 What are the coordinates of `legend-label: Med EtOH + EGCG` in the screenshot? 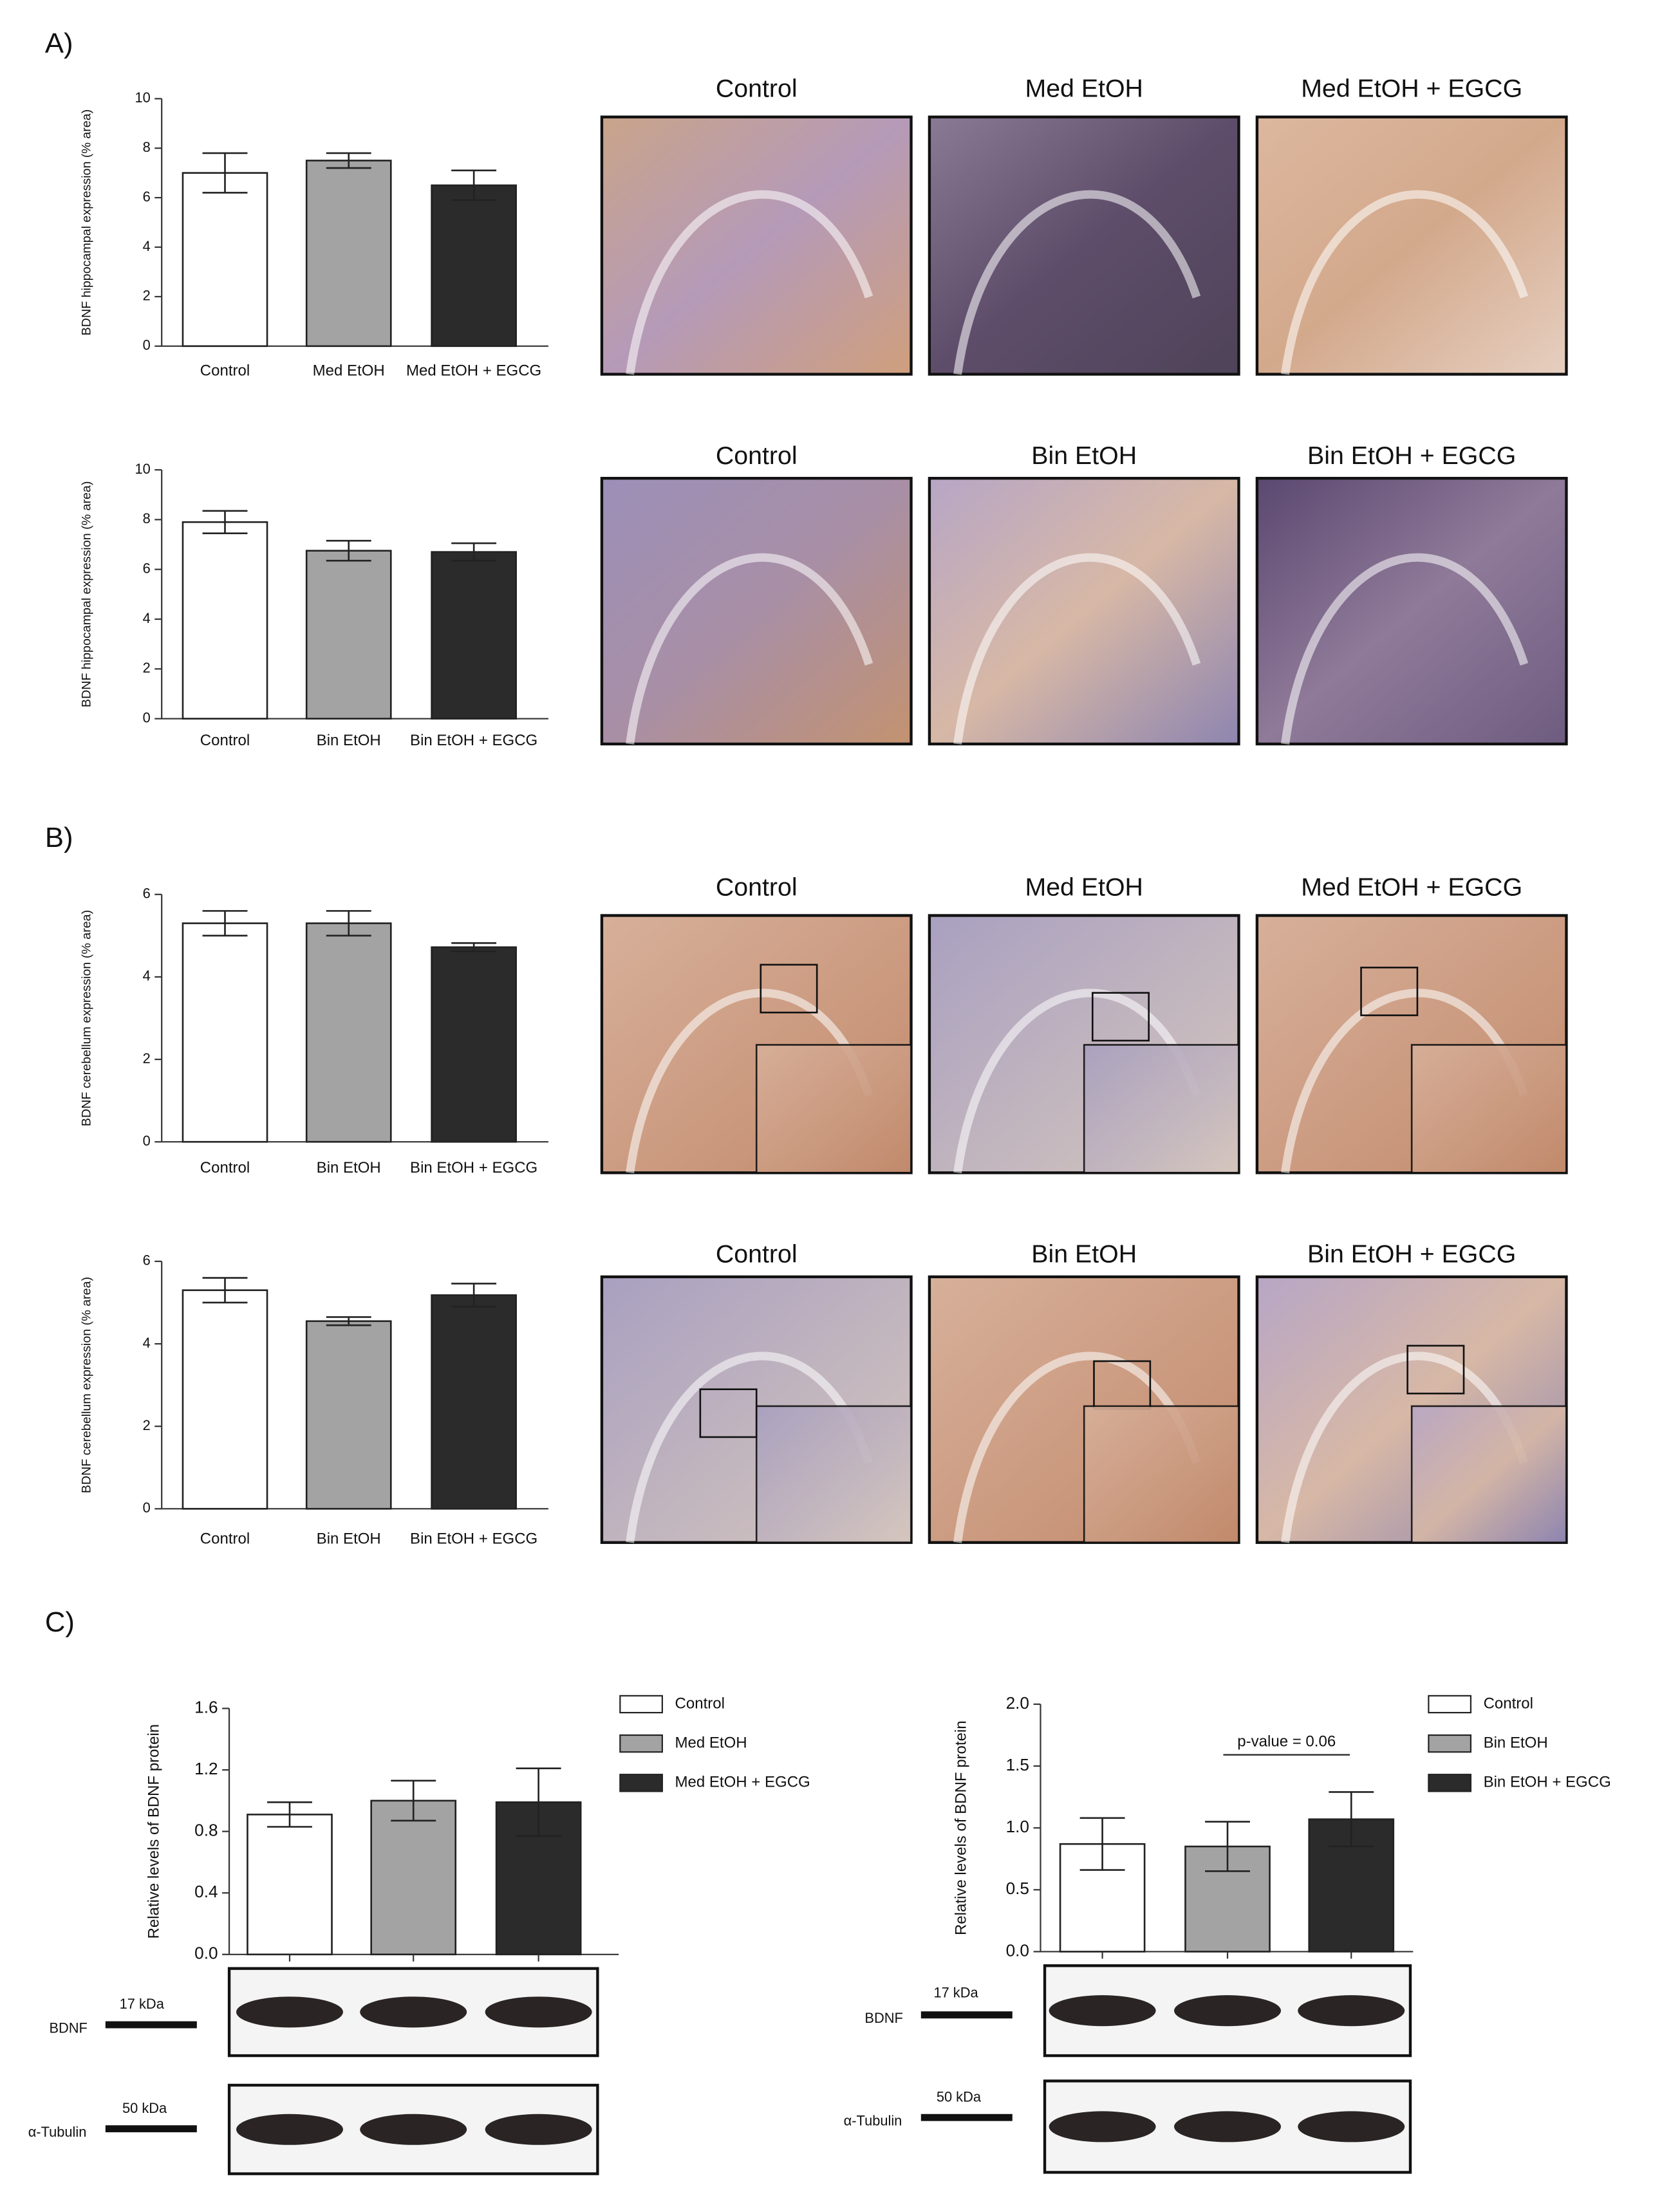 It's located at (742, 1782).